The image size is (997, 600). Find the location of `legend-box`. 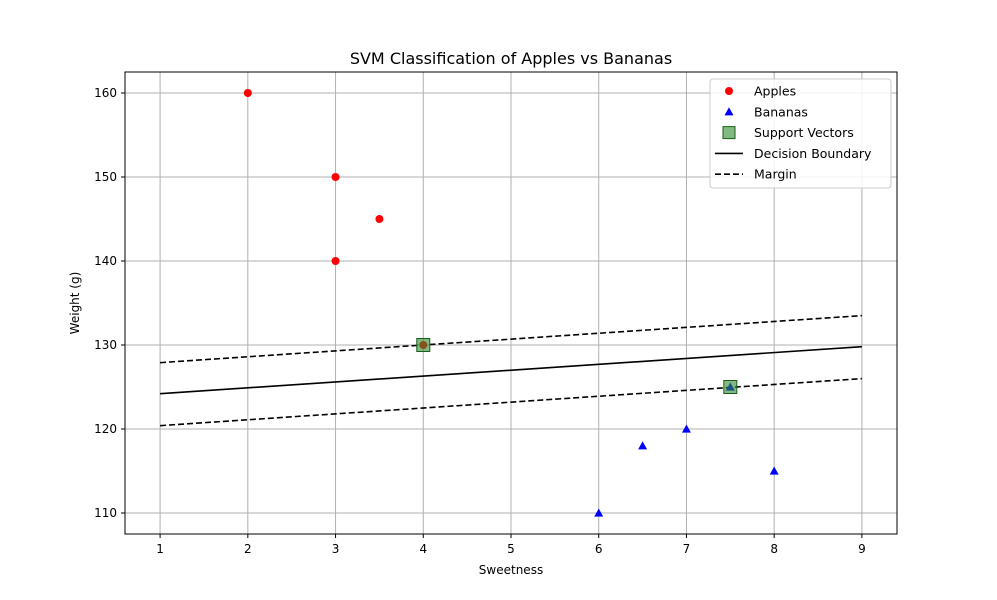

legend-box is located at coordinates (800, 133).